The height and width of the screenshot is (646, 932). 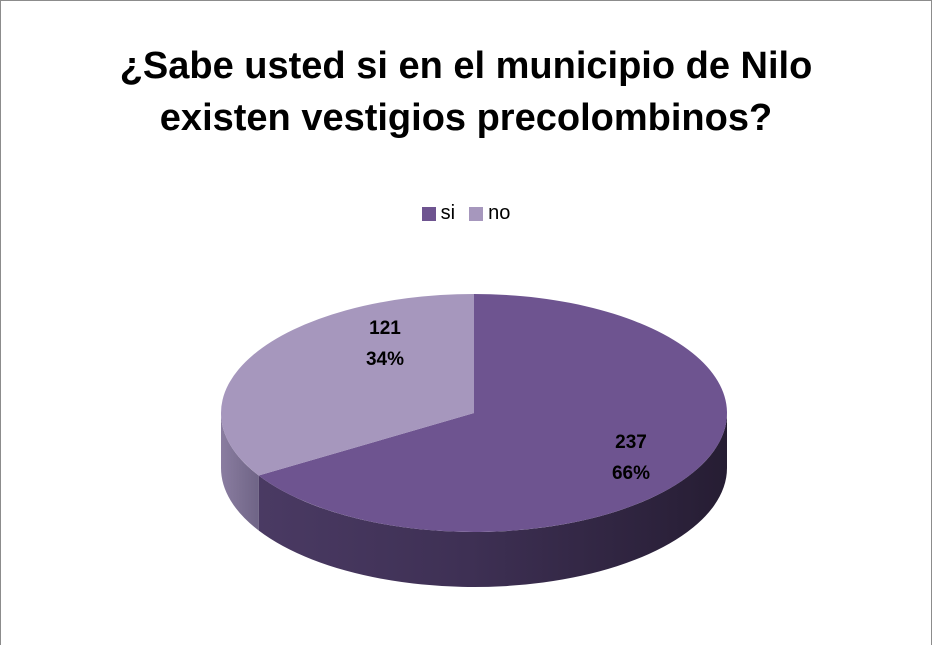 What do you see at coordinates (466, 66) in the screenshot?
I see `chart-title-line-1: ¿Sabe usted si en el municipio de Nilo` at bounding box center [466, 66].